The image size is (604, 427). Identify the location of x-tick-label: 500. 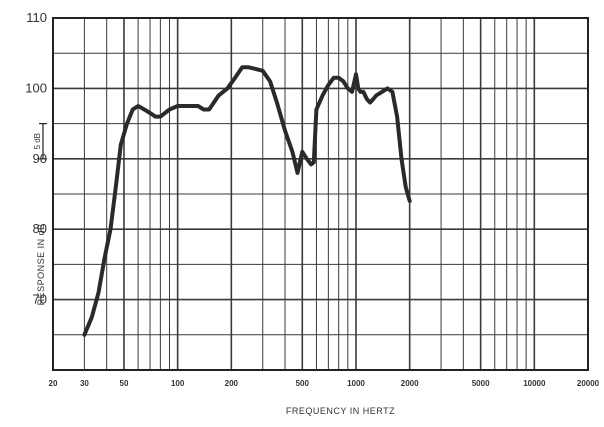
(303, 383).